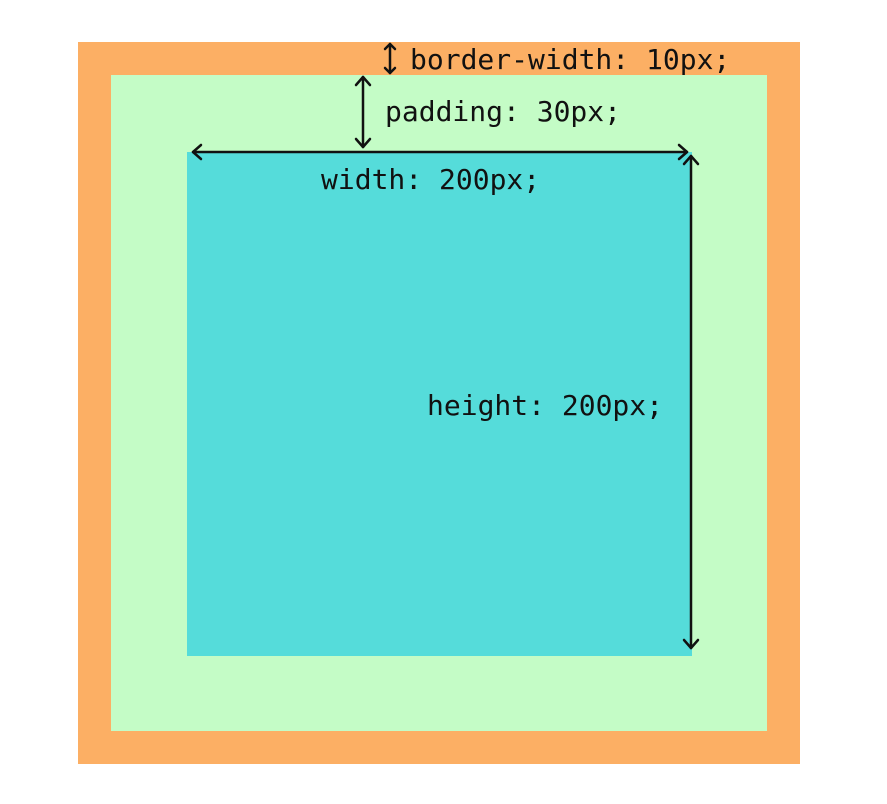 Image resolution: width=887 pixels, height=804 pixels. I want to click on border-width-label: border-width: 10px;, so click(570, 59).